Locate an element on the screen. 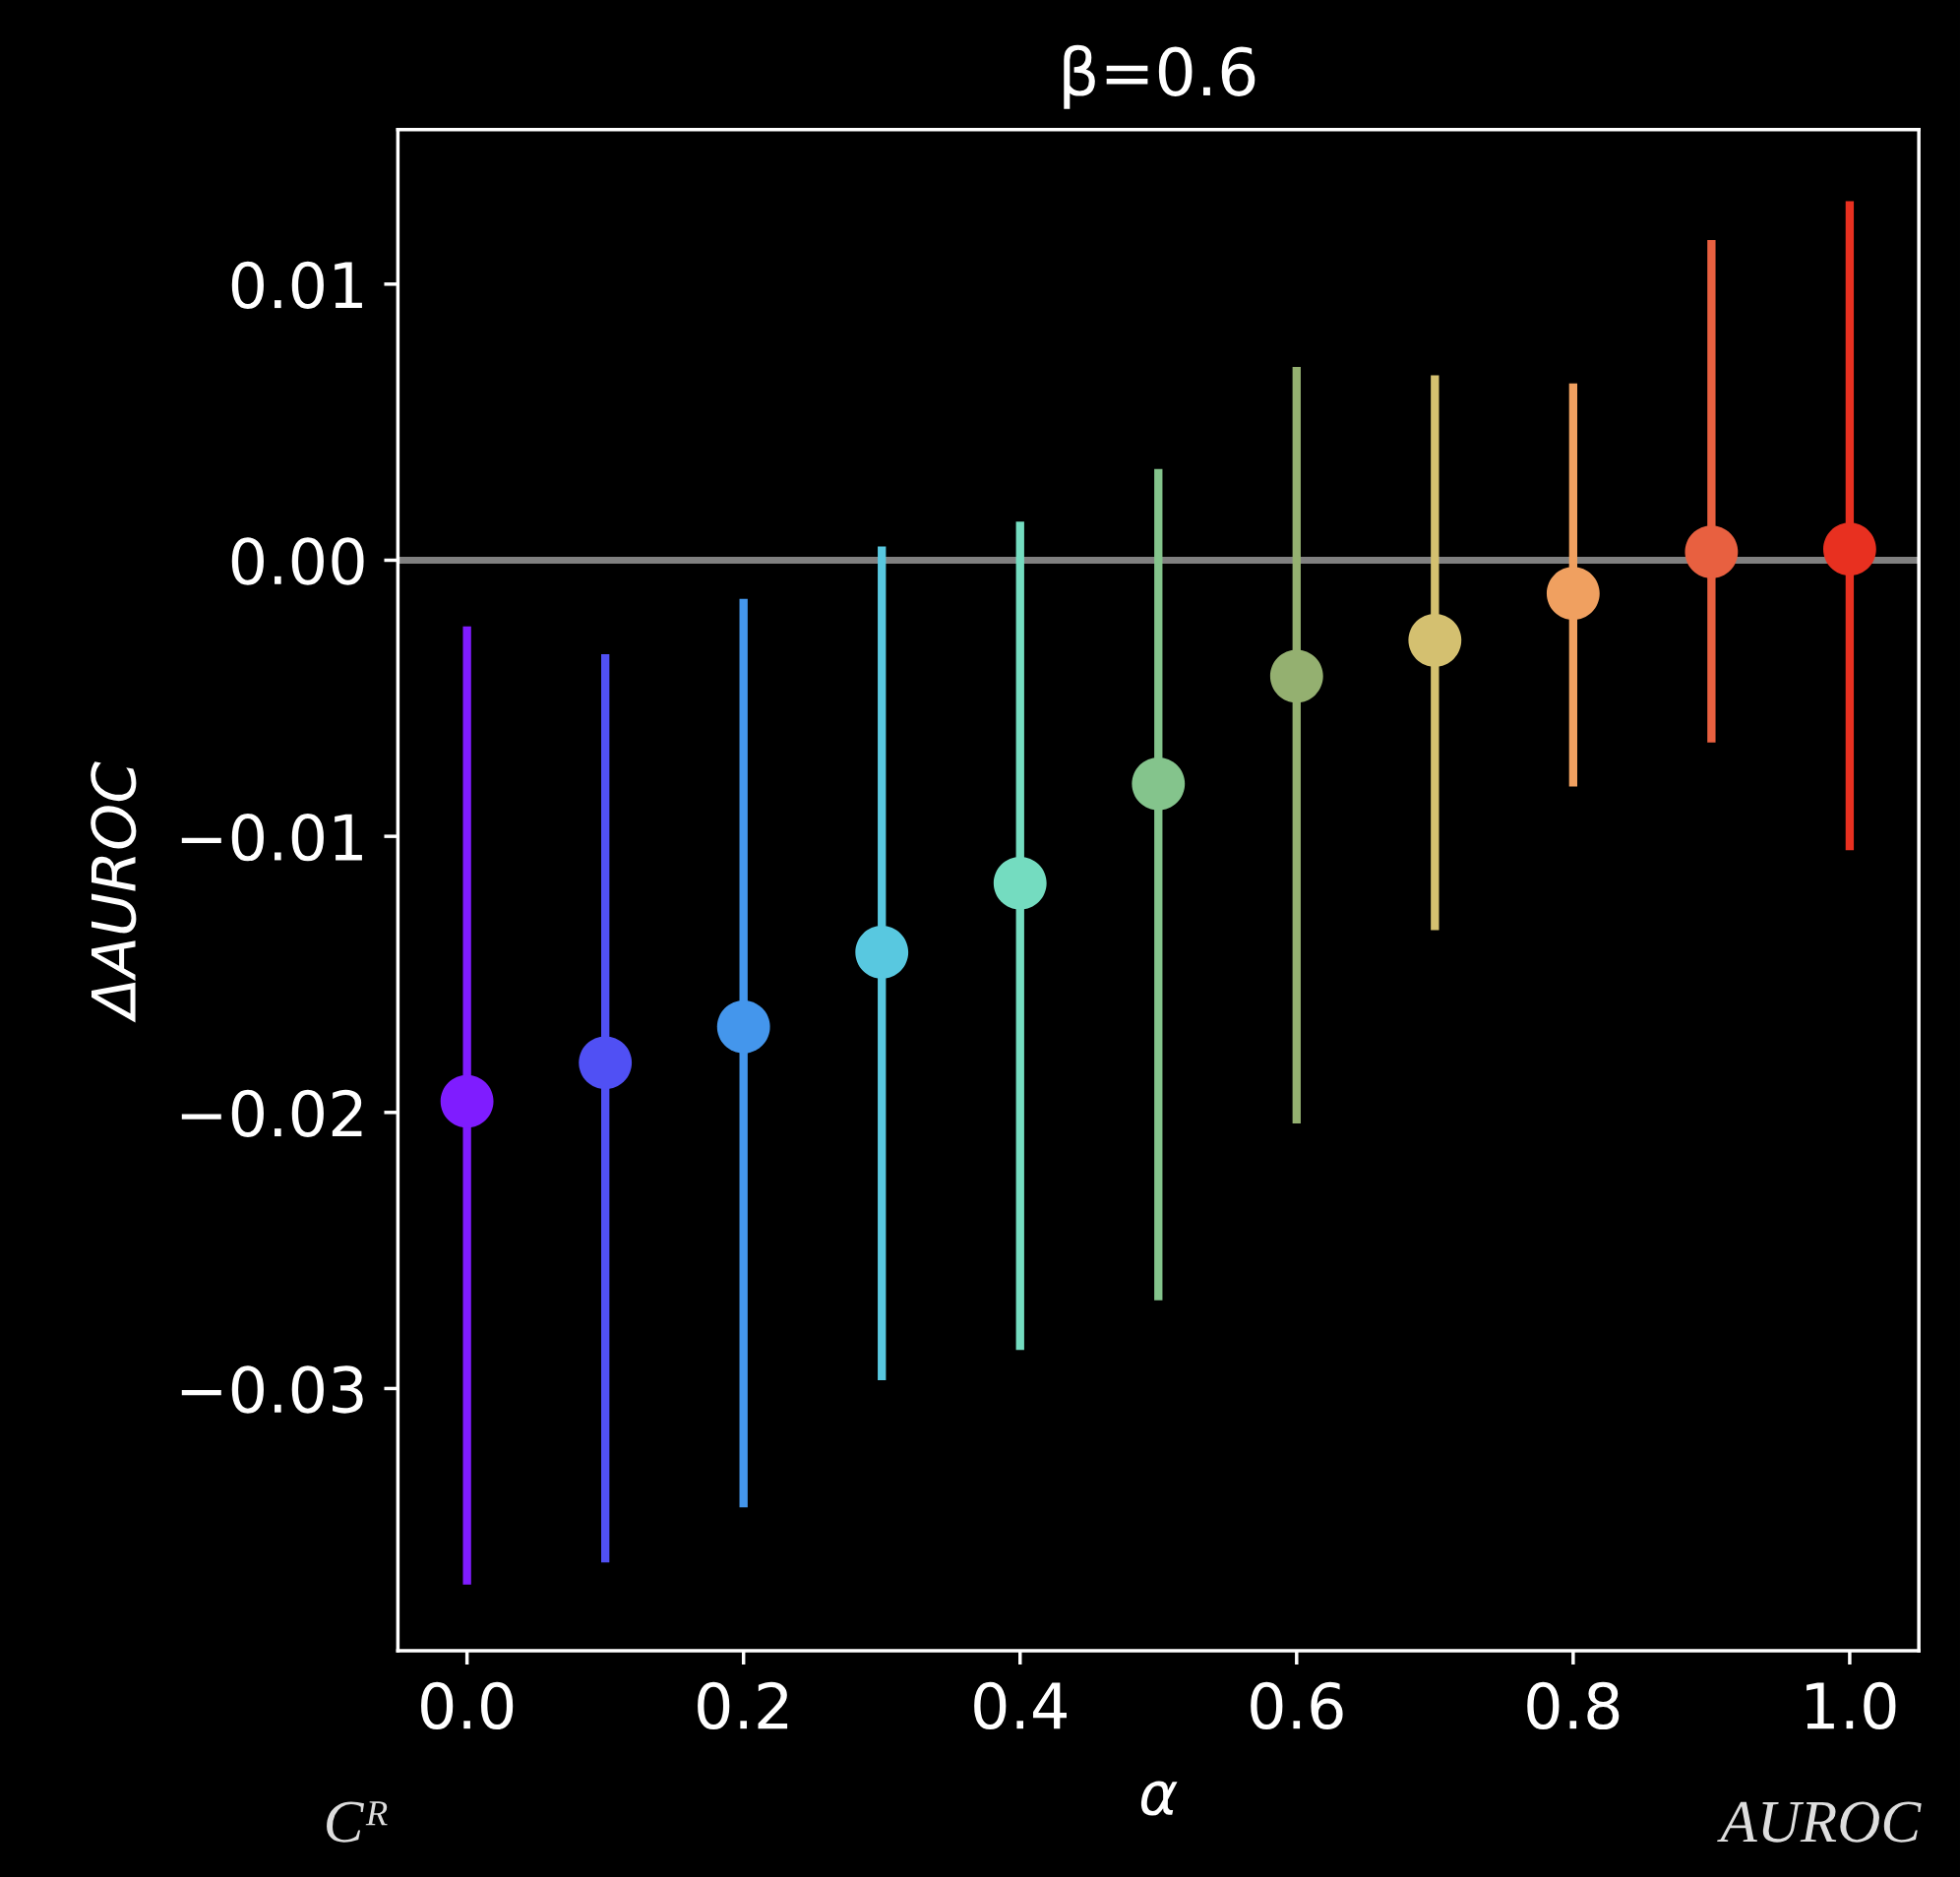 This screenshot has width=1960, height=1877. y-axis-title: ΔAUROC is located at coordinates (114, 892).